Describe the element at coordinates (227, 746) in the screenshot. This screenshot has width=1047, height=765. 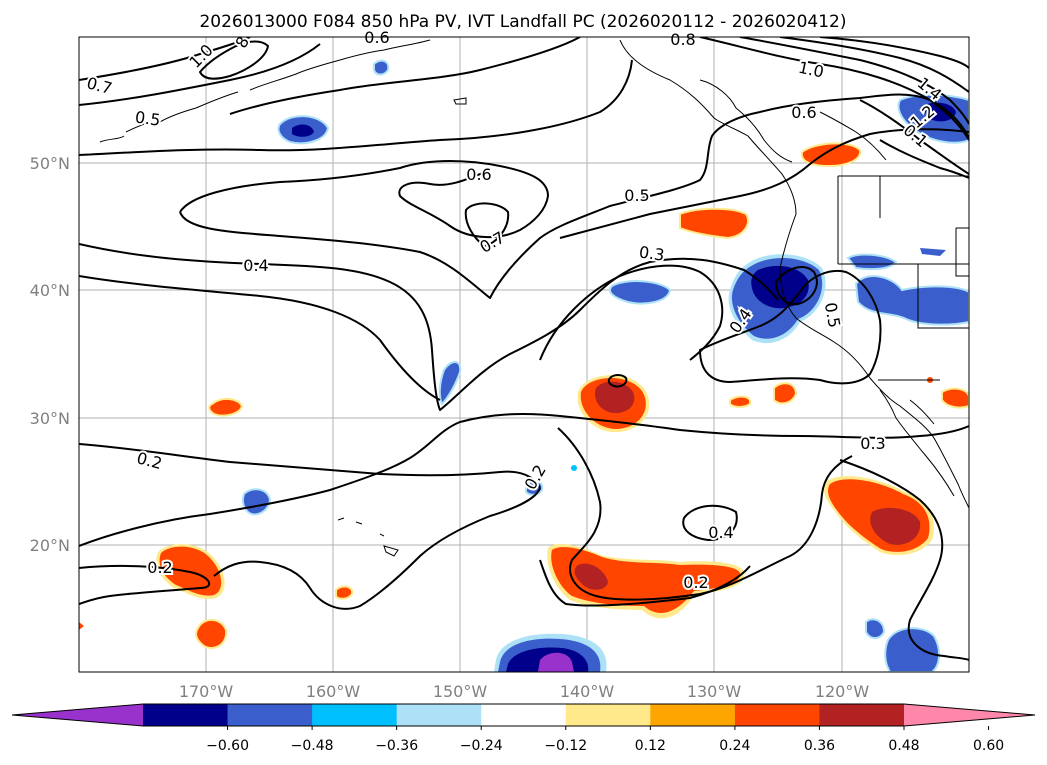
I see `colorbar-tick-label: −0.60` at that location.